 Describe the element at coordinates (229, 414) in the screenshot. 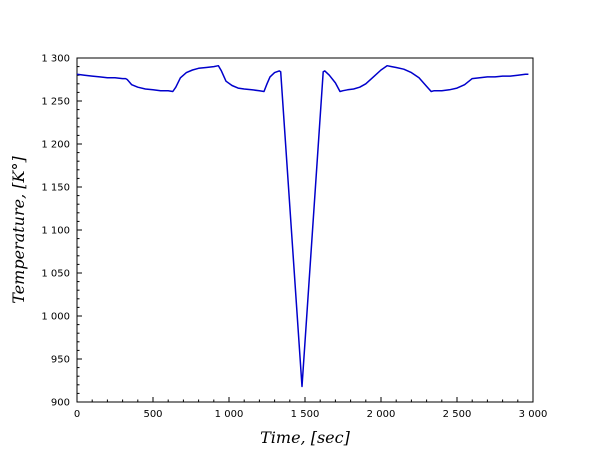

I see `x-tick-label: 1 000` at that location.